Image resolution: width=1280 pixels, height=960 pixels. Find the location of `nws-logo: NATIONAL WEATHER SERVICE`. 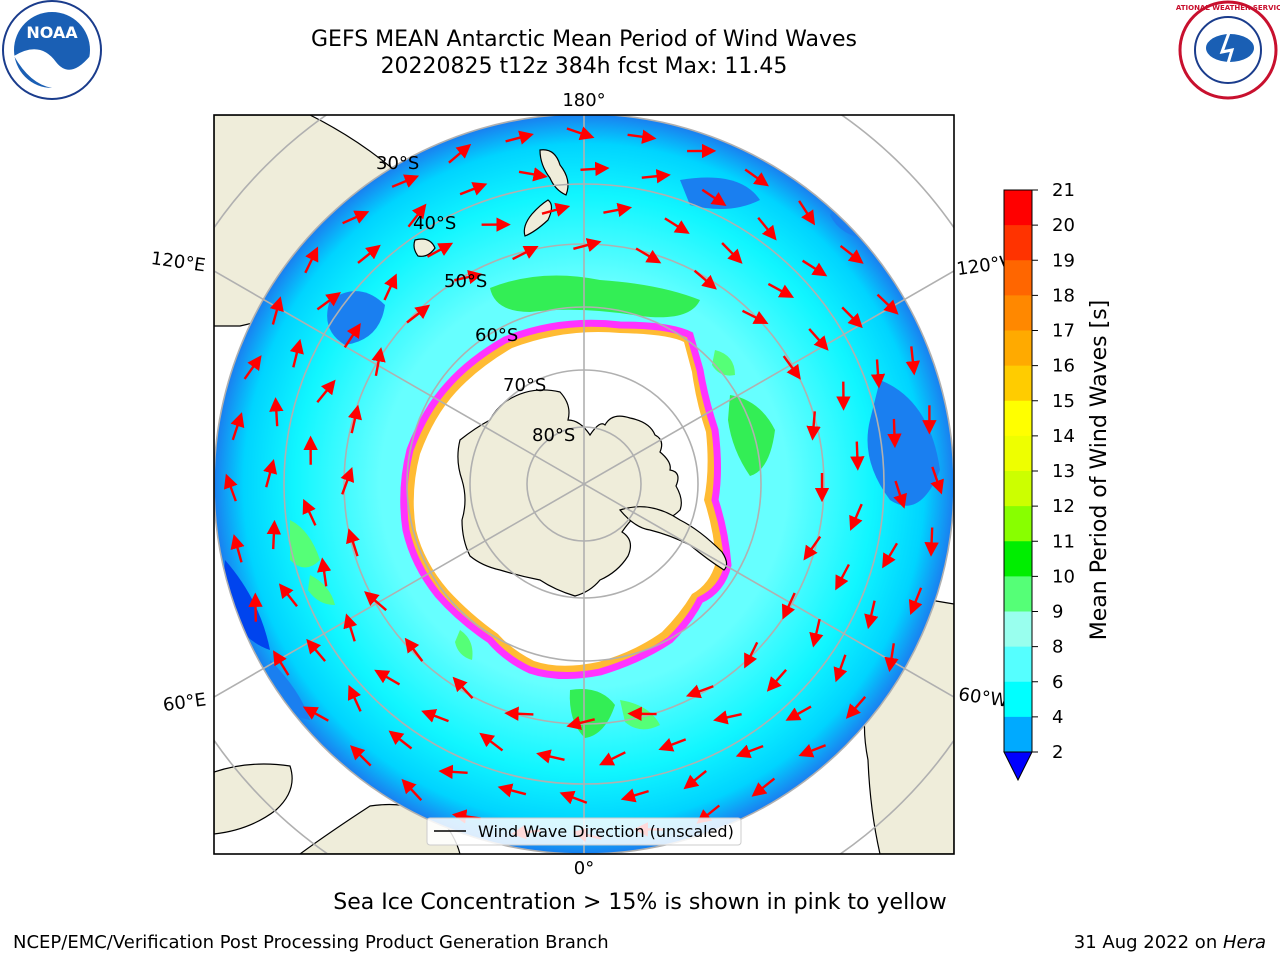

nws-logo: NATIONAL WEATHER SERVICE is located at coordinates (1228, 50).